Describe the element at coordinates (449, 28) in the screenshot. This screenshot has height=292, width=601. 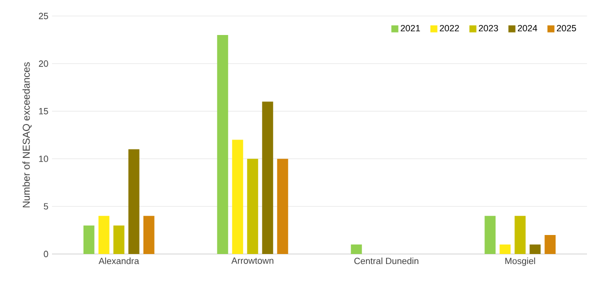
I see `legend-label: 2022` at that location.